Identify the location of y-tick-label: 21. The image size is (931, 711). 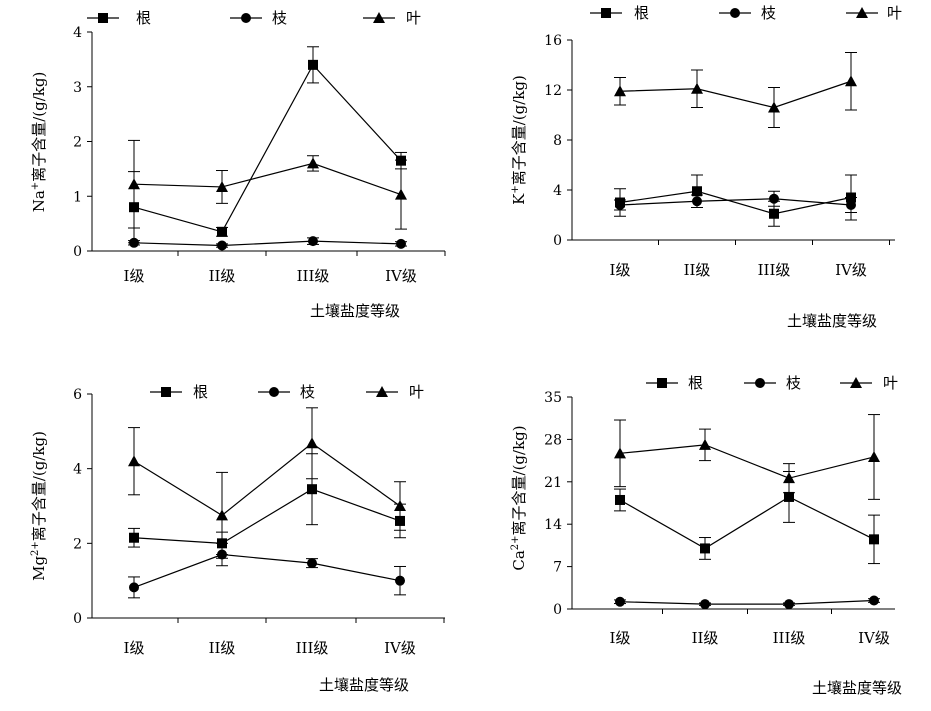
(553, 483).